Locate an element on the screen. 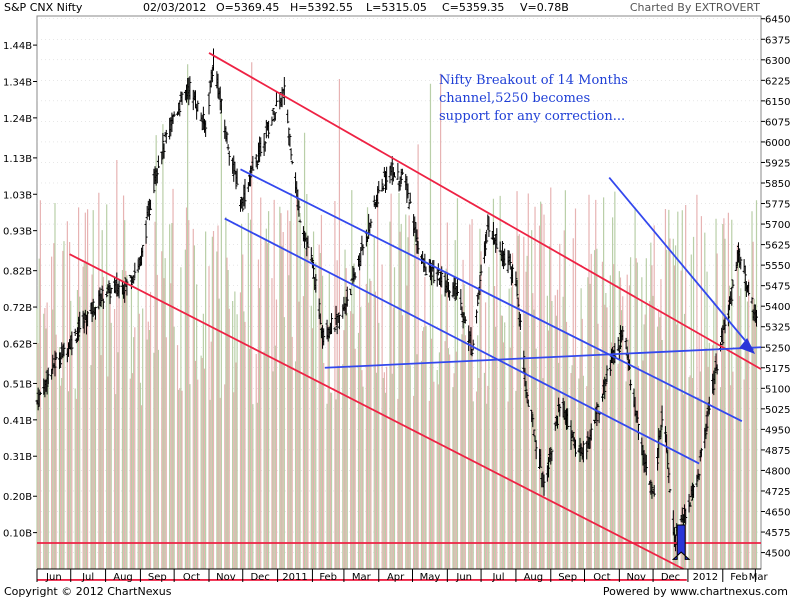 This screenshot has width=800, height=600. volume-tick-label: 1.34B is located at coordinates (17, 82).